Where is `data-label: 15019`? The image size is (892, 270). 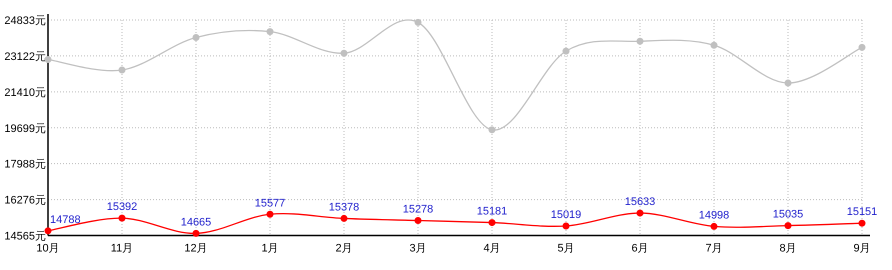
data-label: 15019 is located at coordinates (566, 214).